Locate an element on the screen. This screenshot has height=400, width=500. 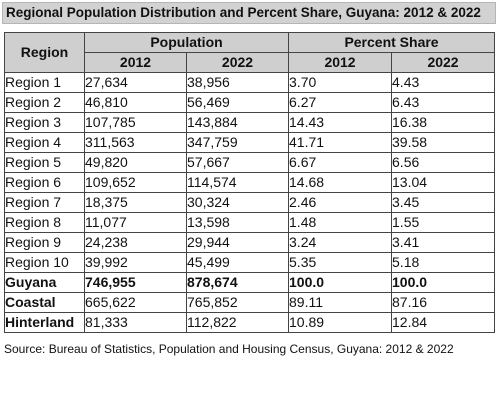
percent-2022-cell: 4.43 is located at coordinates (443, 82).